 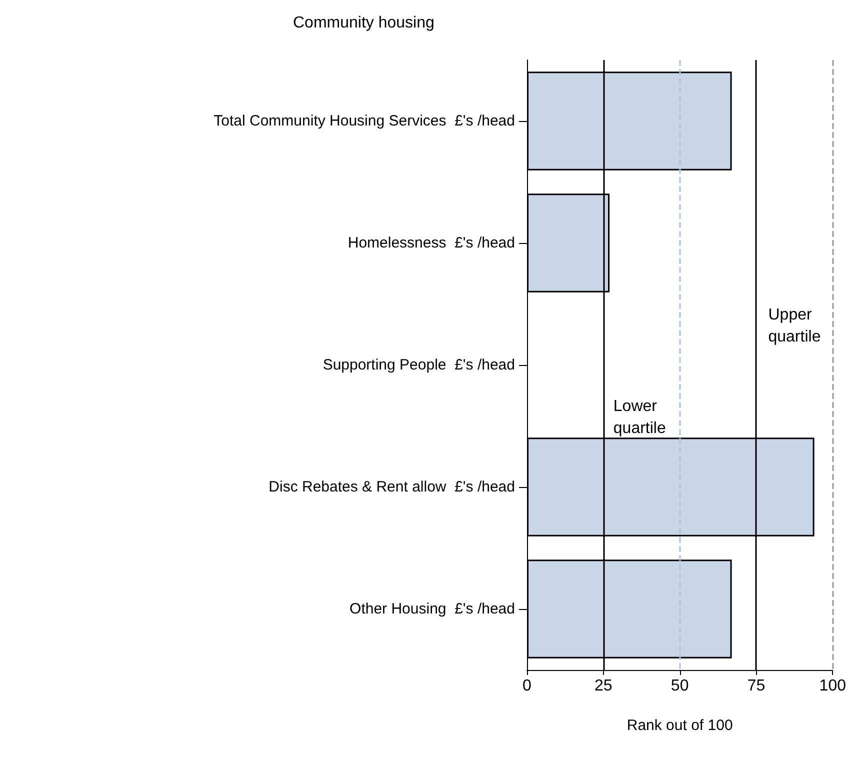 What do you see at coordinates (418, 365) in the screenshot?
I see `y-tick-label: Supporting People £'s /head` at bounding box center [418, 365].